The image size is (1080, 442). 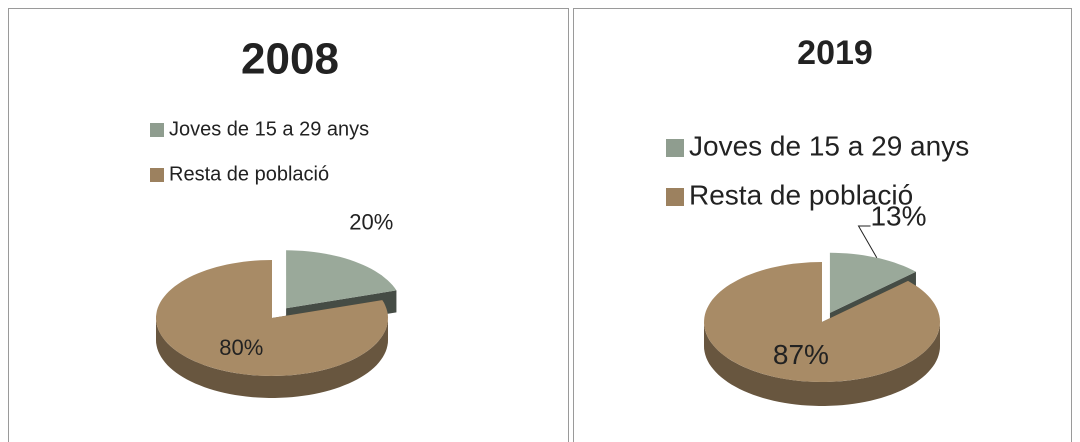 What do you see at coordinates (835, 53) in the screenshot?
I see `chart-title: 2019` at bounding box center [835, 53].